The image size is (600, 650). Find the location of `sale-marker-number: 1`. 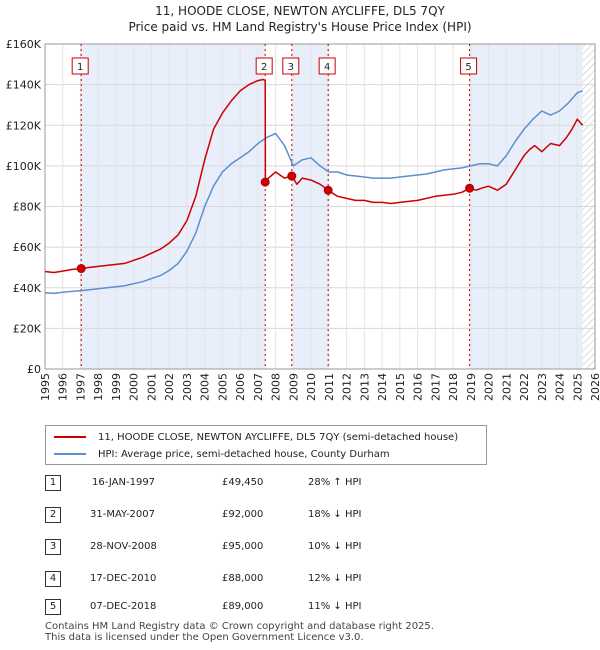

sale-marker-number: 1 is located at coordinates (80, 67).